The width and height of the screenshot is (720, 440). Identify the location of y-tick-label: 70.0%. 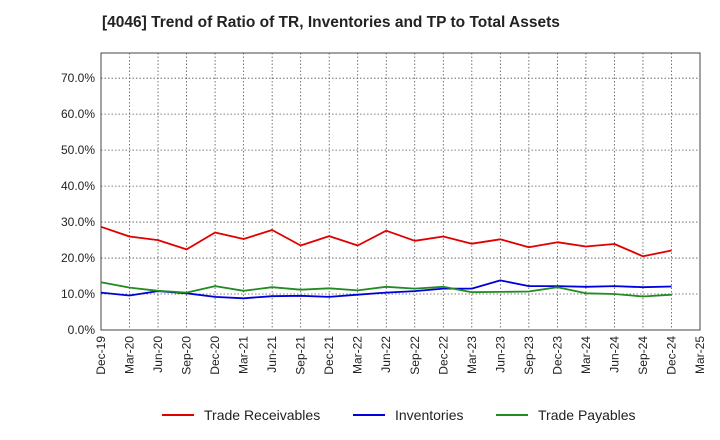
(78, 78).